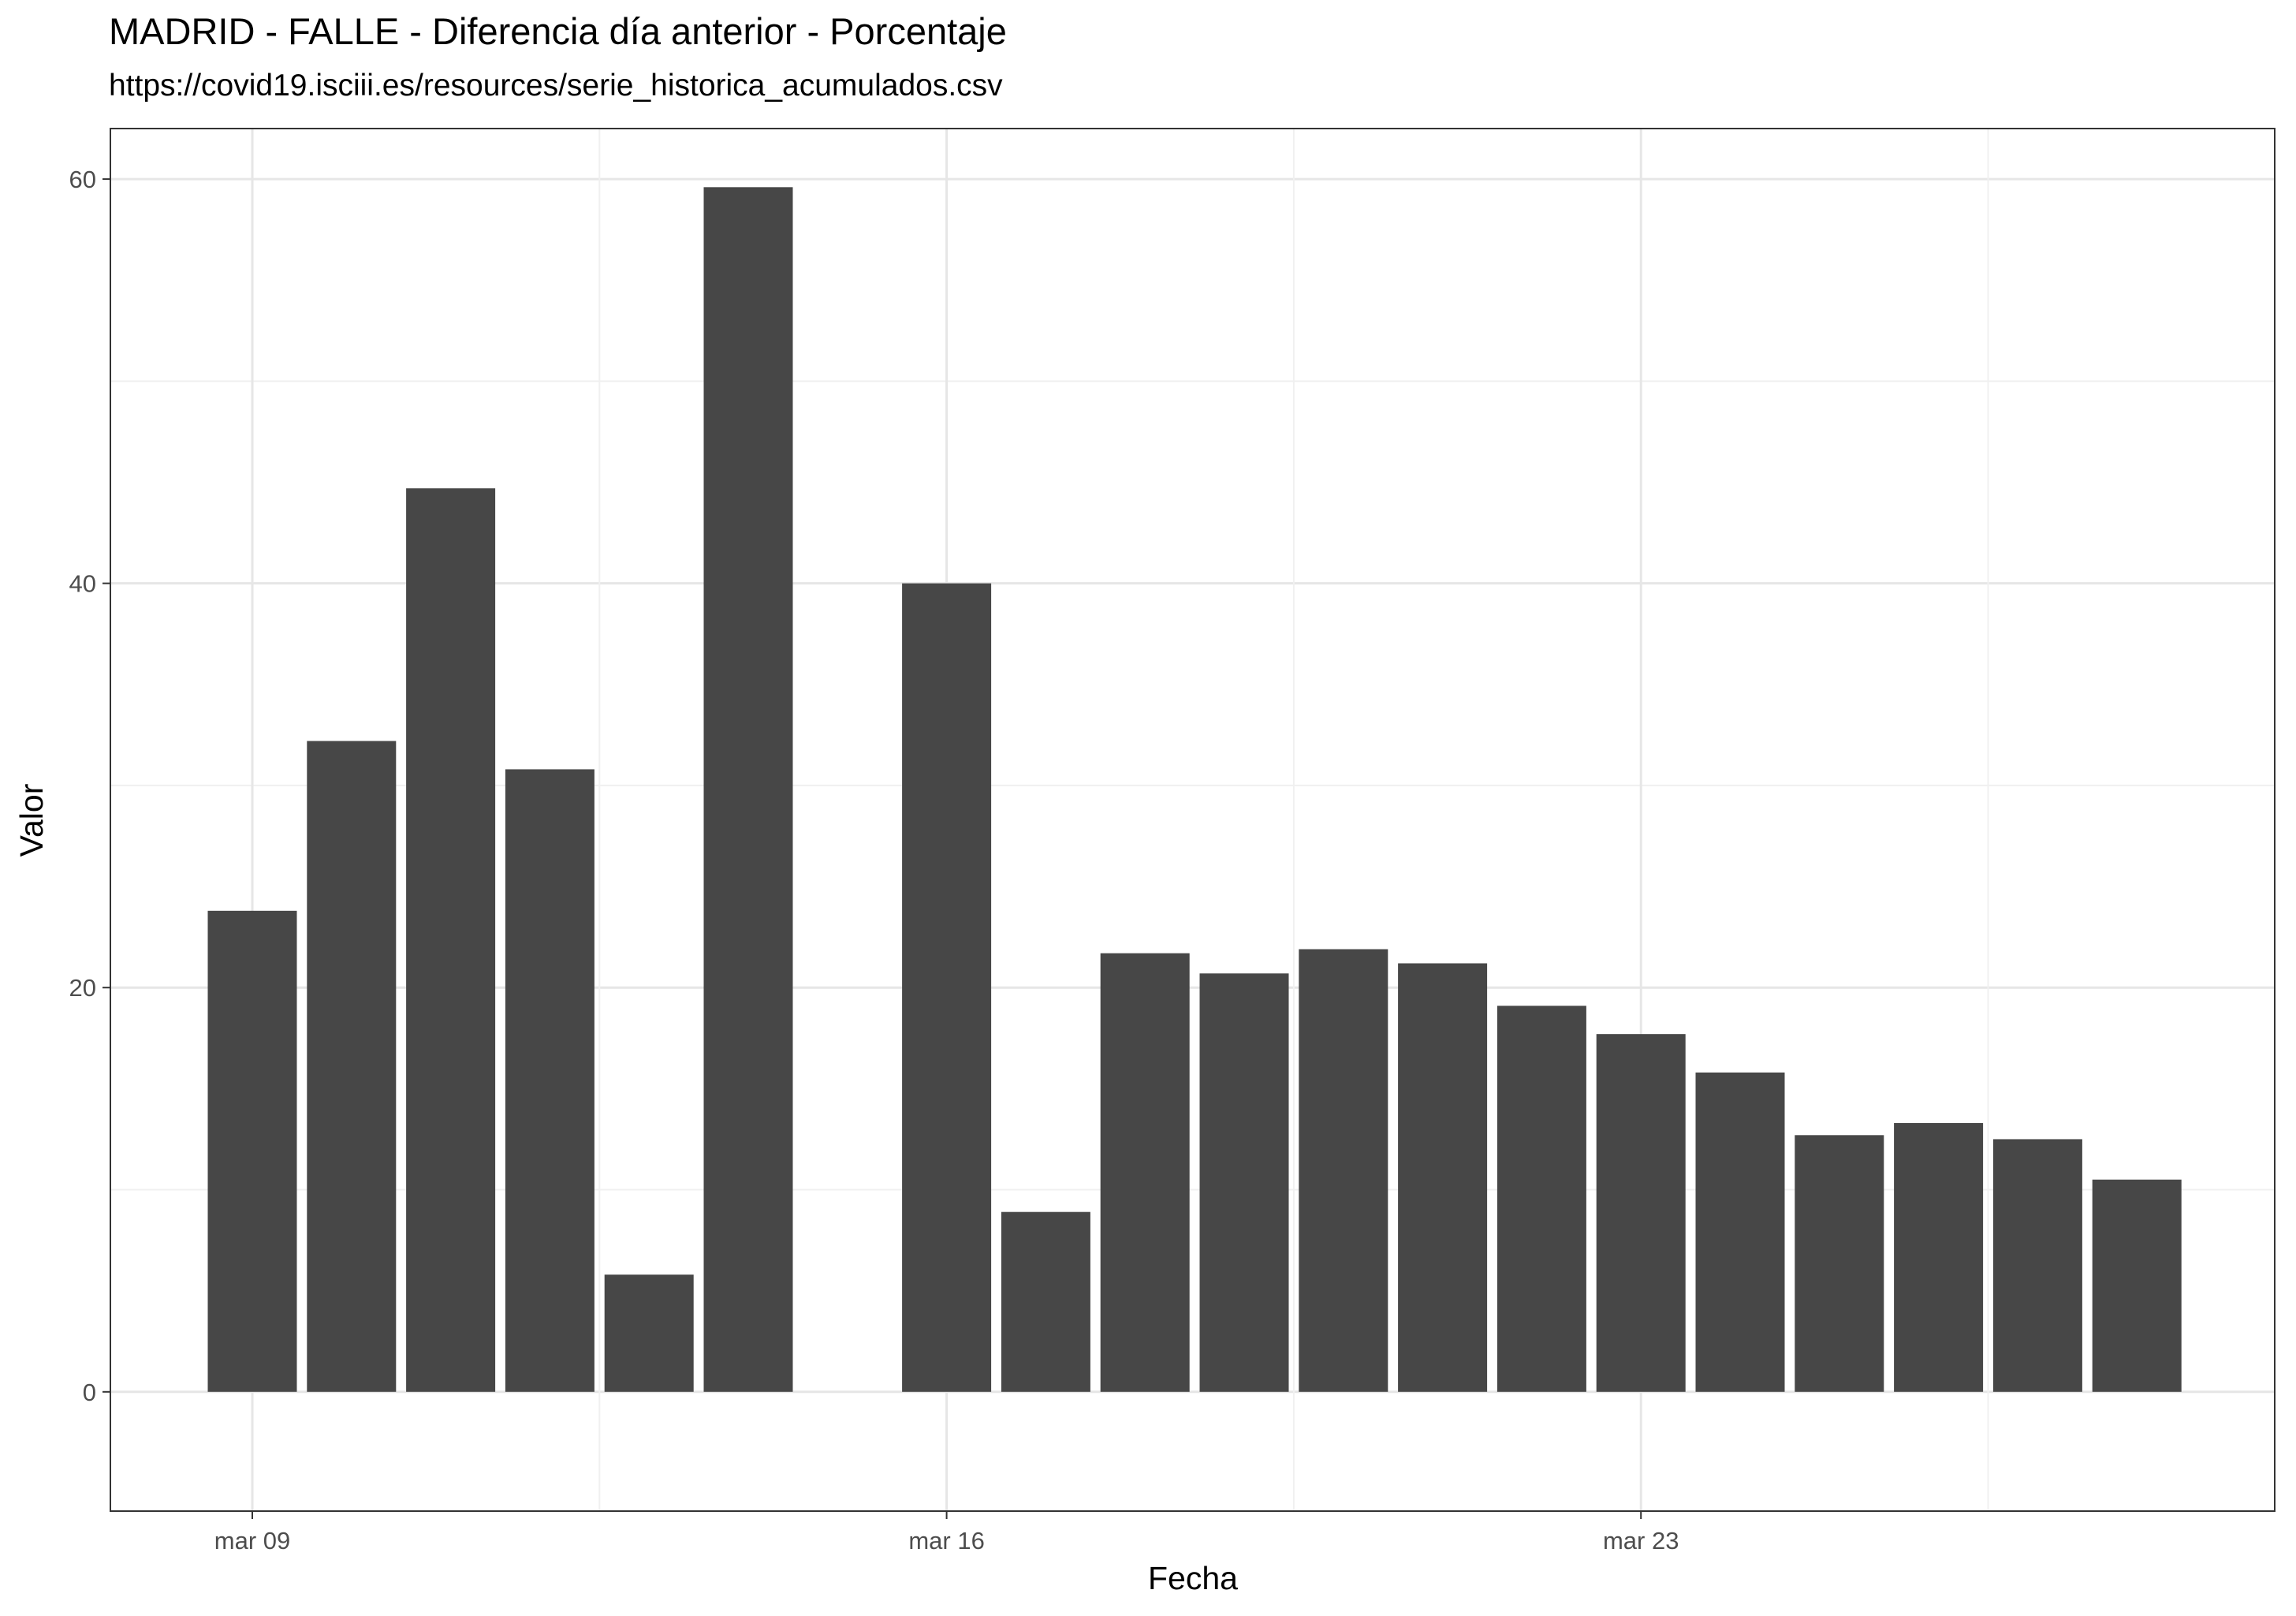  What do you see at coordinates (1641, 1540) in the screenshot?
I see `x-tick-label: mar 23` at bounding box center [1641, 1540].